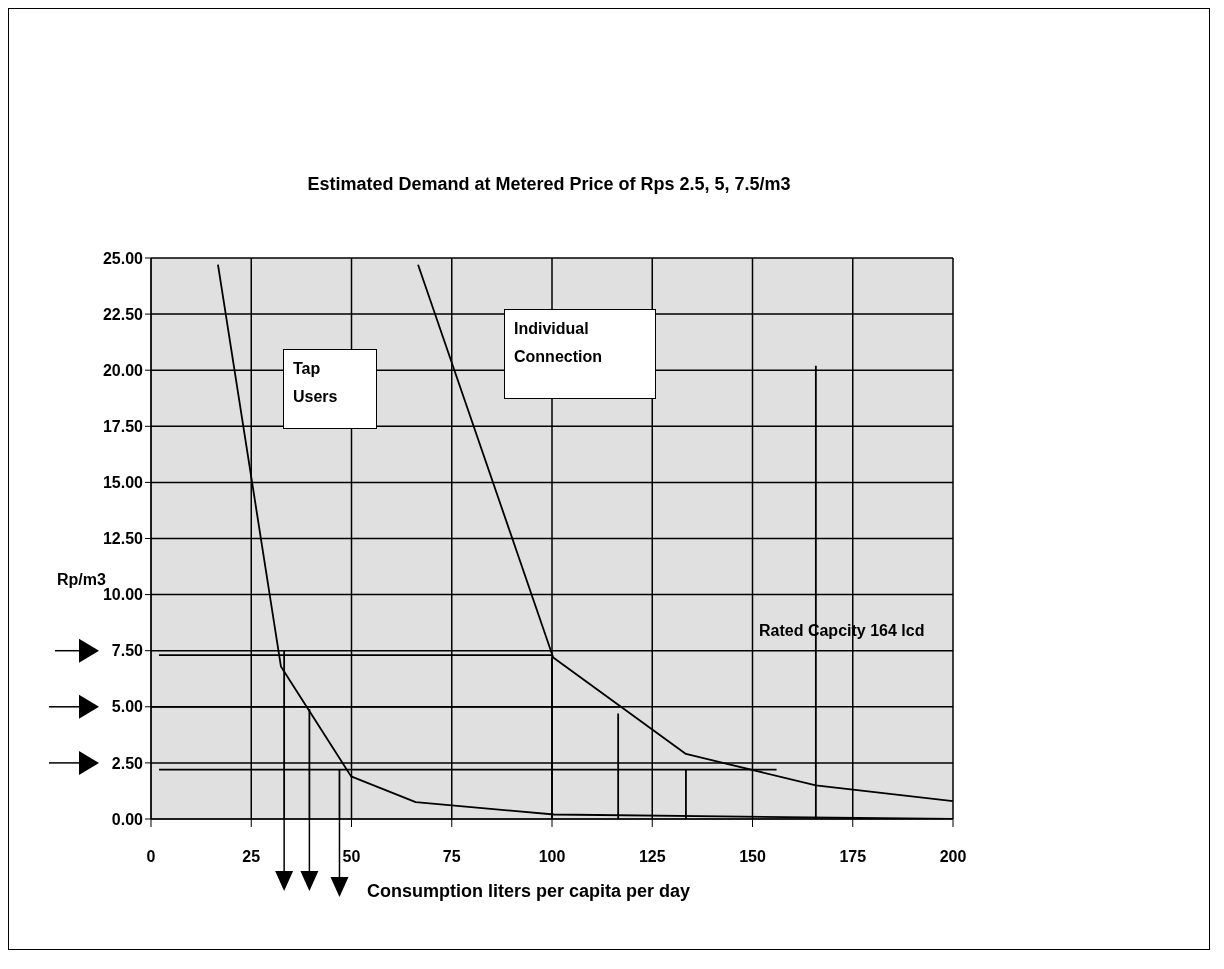  Describe the element at coordinates (953, 857) in the screenshot. I see `x-tick-label: 200` at that location.